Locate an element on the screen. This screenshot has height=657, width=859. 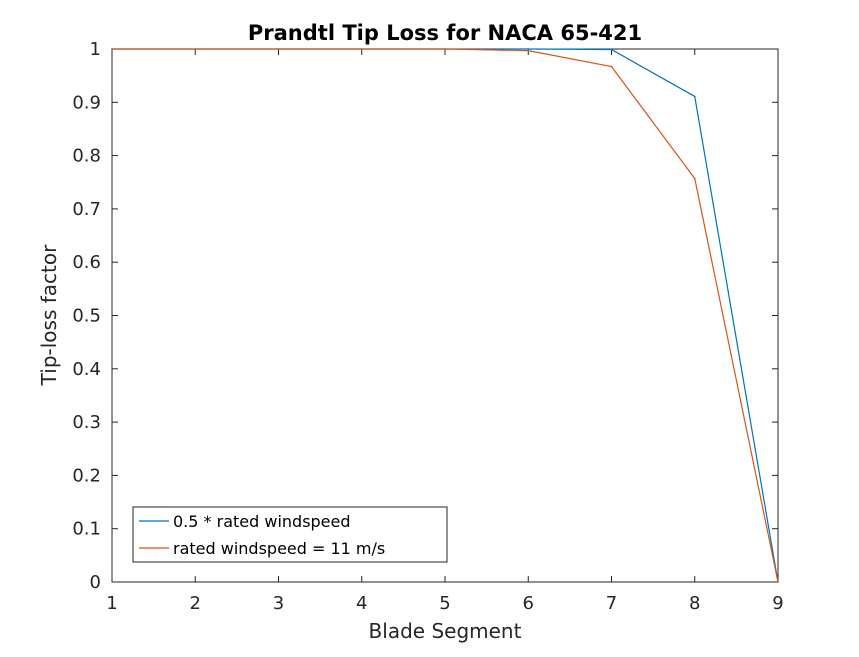
legend-label-rated: rated windspeed = 11 m/s is located at coordinates (279, 548).